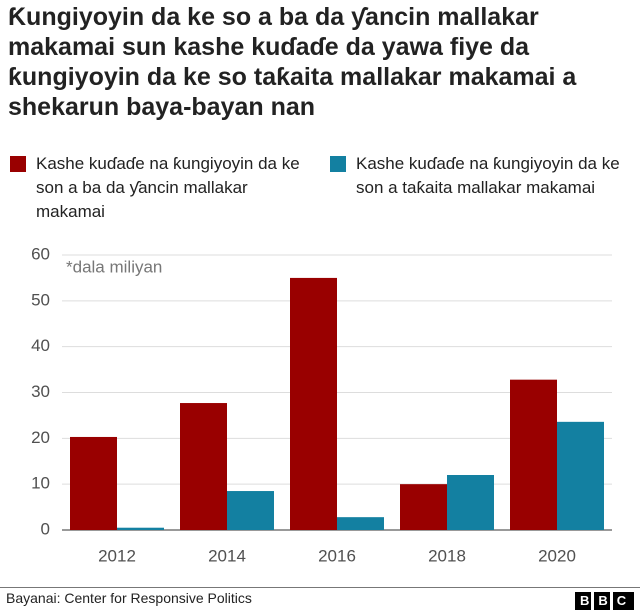 The height and width of the screenshot is (615, 640). What do you see at coordinates (40, 253) in the screenshot?
I see `y-tick-label: 60` at bounding box center [40, 253].